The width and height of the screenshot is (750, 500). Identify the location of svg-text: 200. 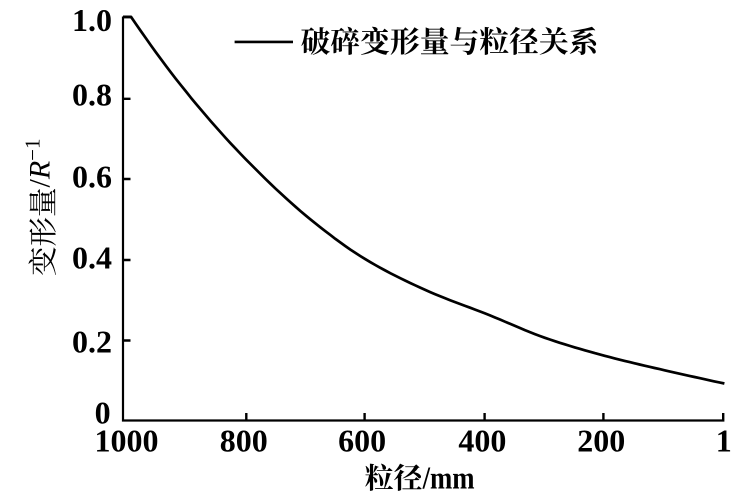
(601, 441).